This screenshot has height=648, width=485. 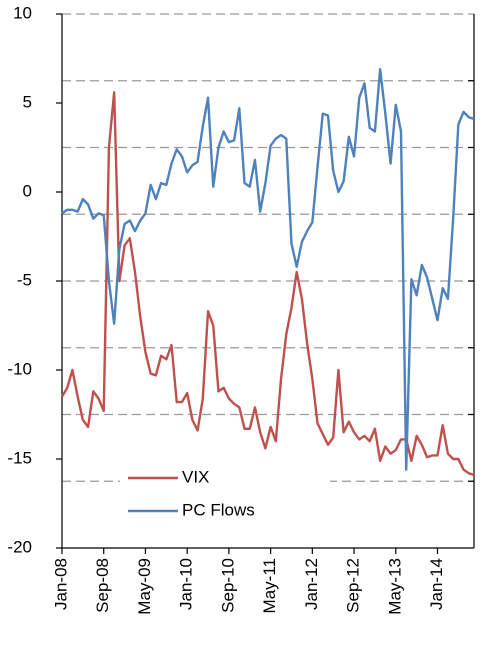 I want to click on legend: VIX PC Flows, so click(x=225, y=495).